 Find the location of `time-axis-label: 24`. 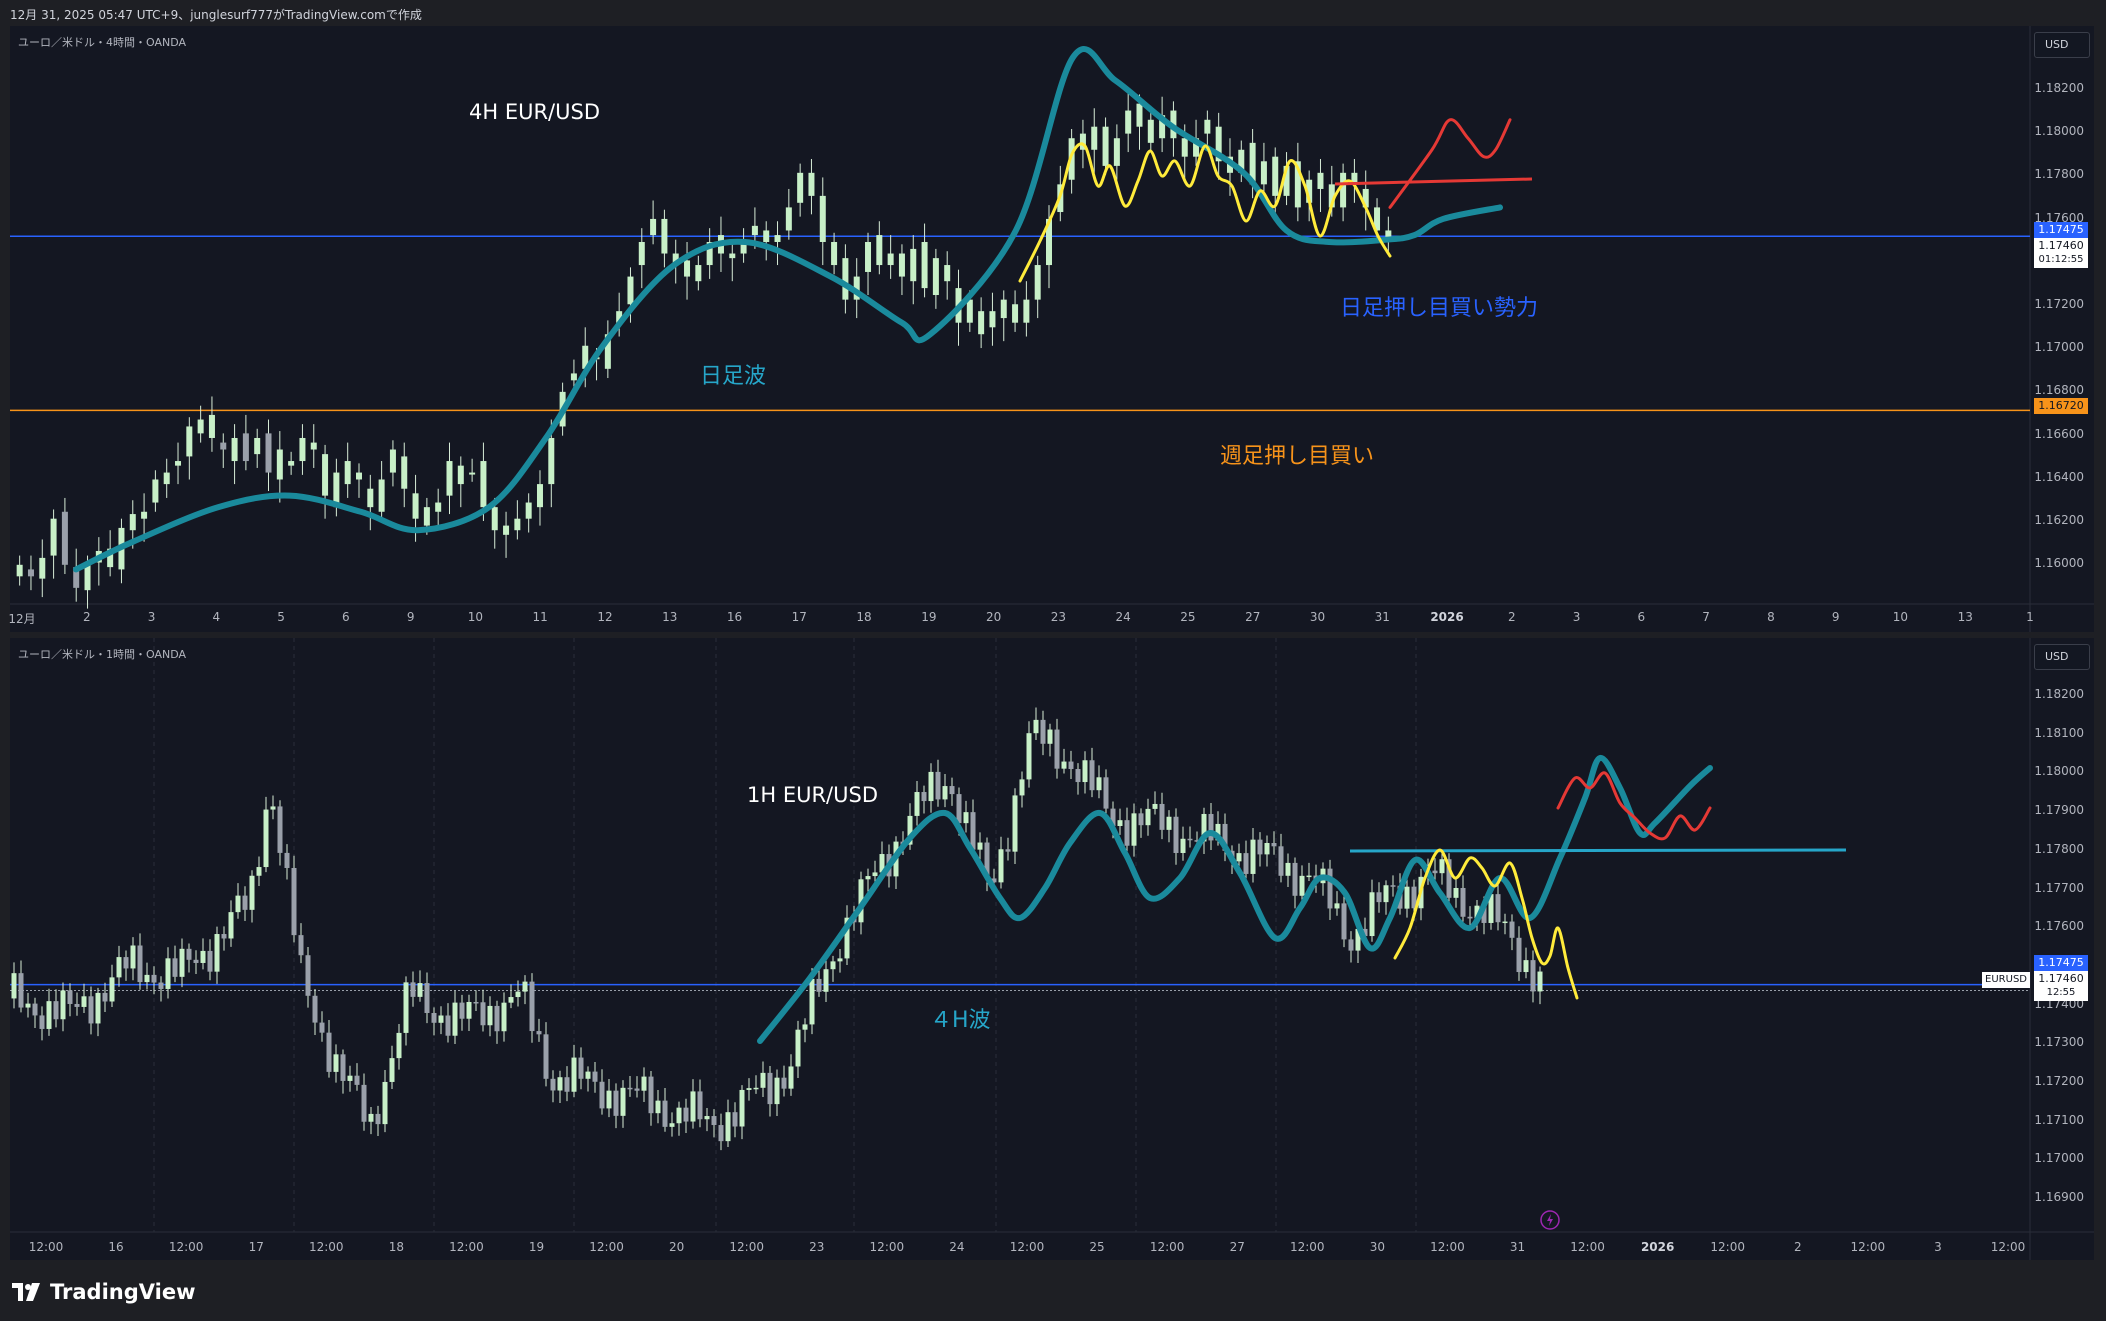

time-axis-label: 24 is located at coordinates (957, 1247).